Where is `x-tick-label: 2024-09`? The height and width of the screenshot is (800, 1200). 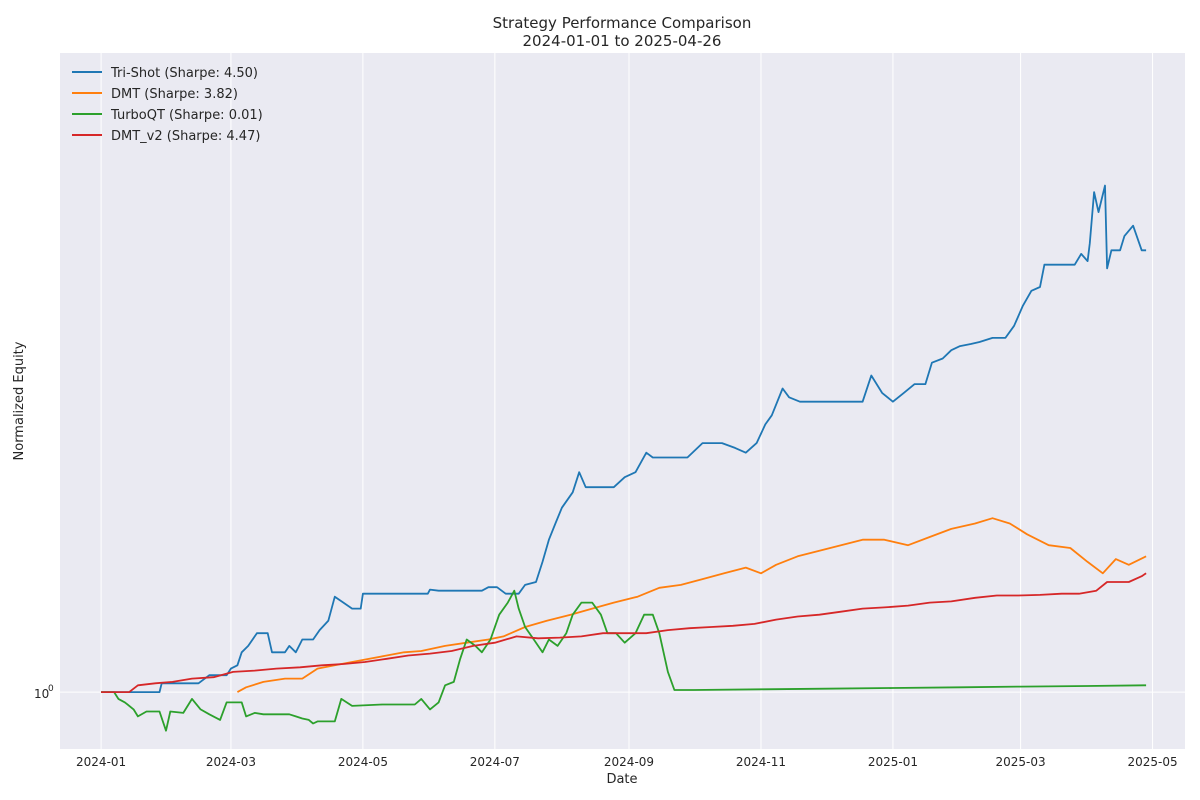 x-tick-label: 2024-09 is located at coordinates (629, 762).